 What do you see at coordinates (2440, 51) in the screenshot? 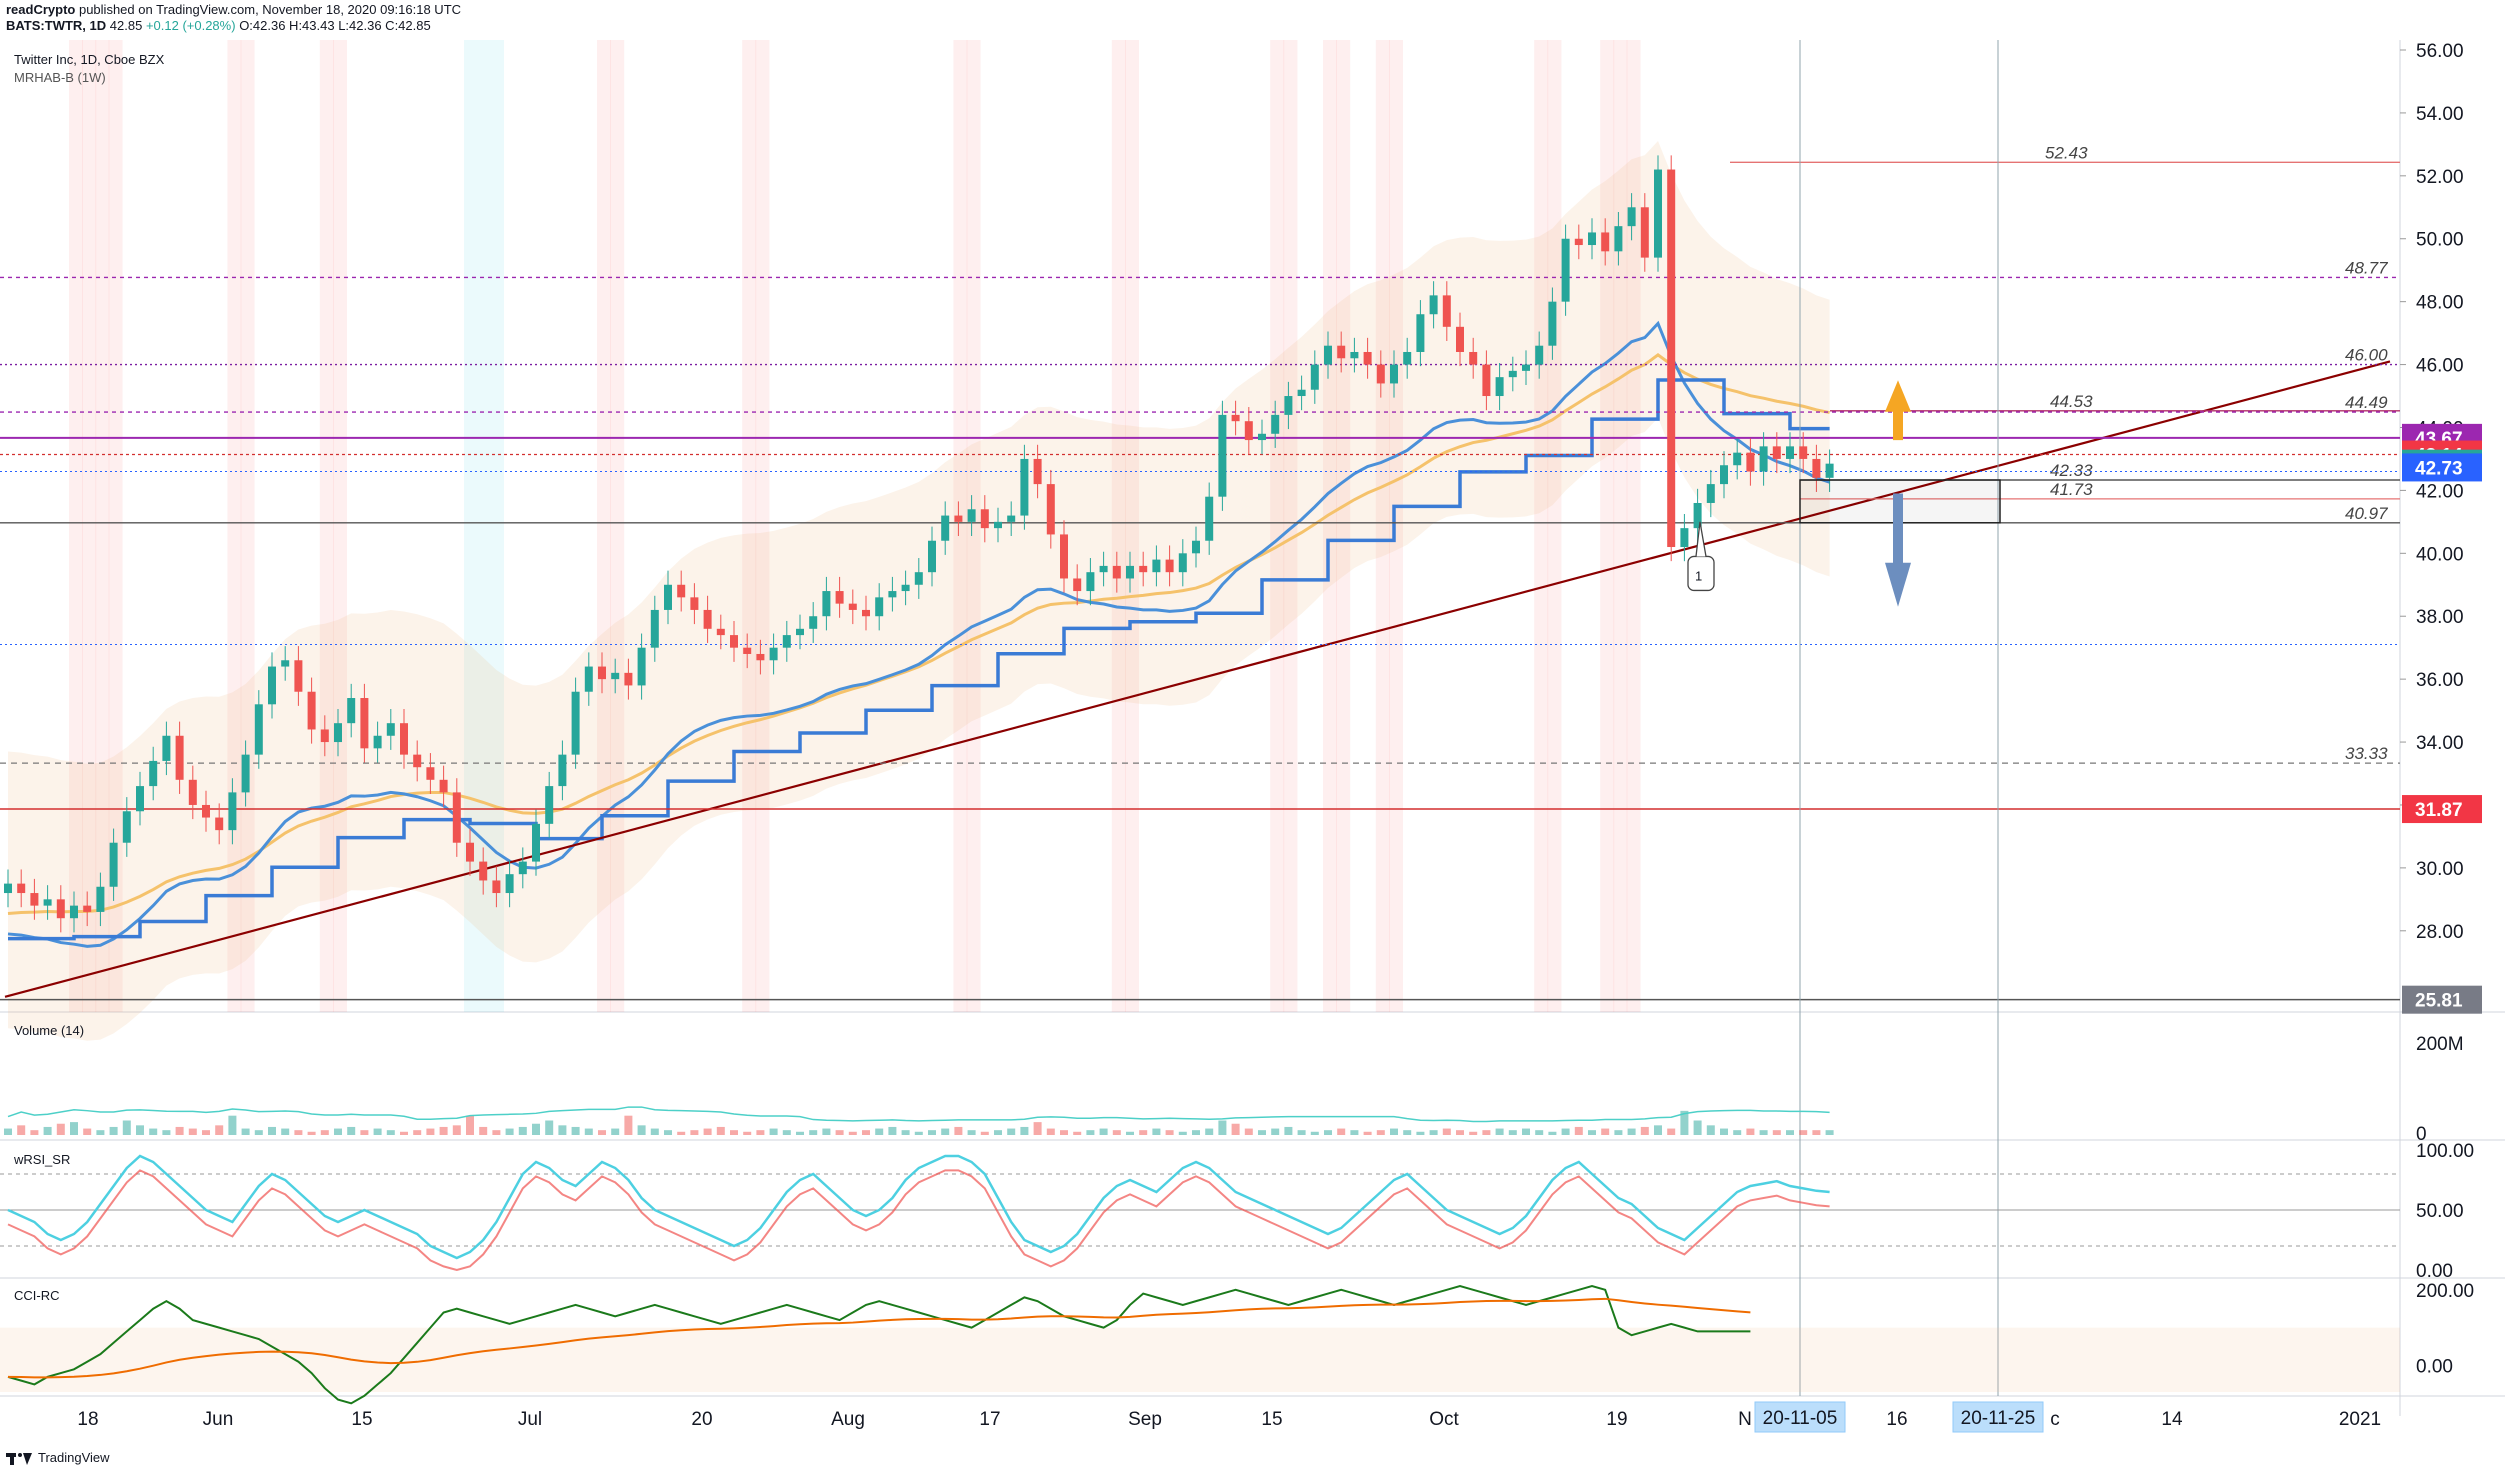
I see `price-tick-label: 56.00` at bounding box center [2440, 51].